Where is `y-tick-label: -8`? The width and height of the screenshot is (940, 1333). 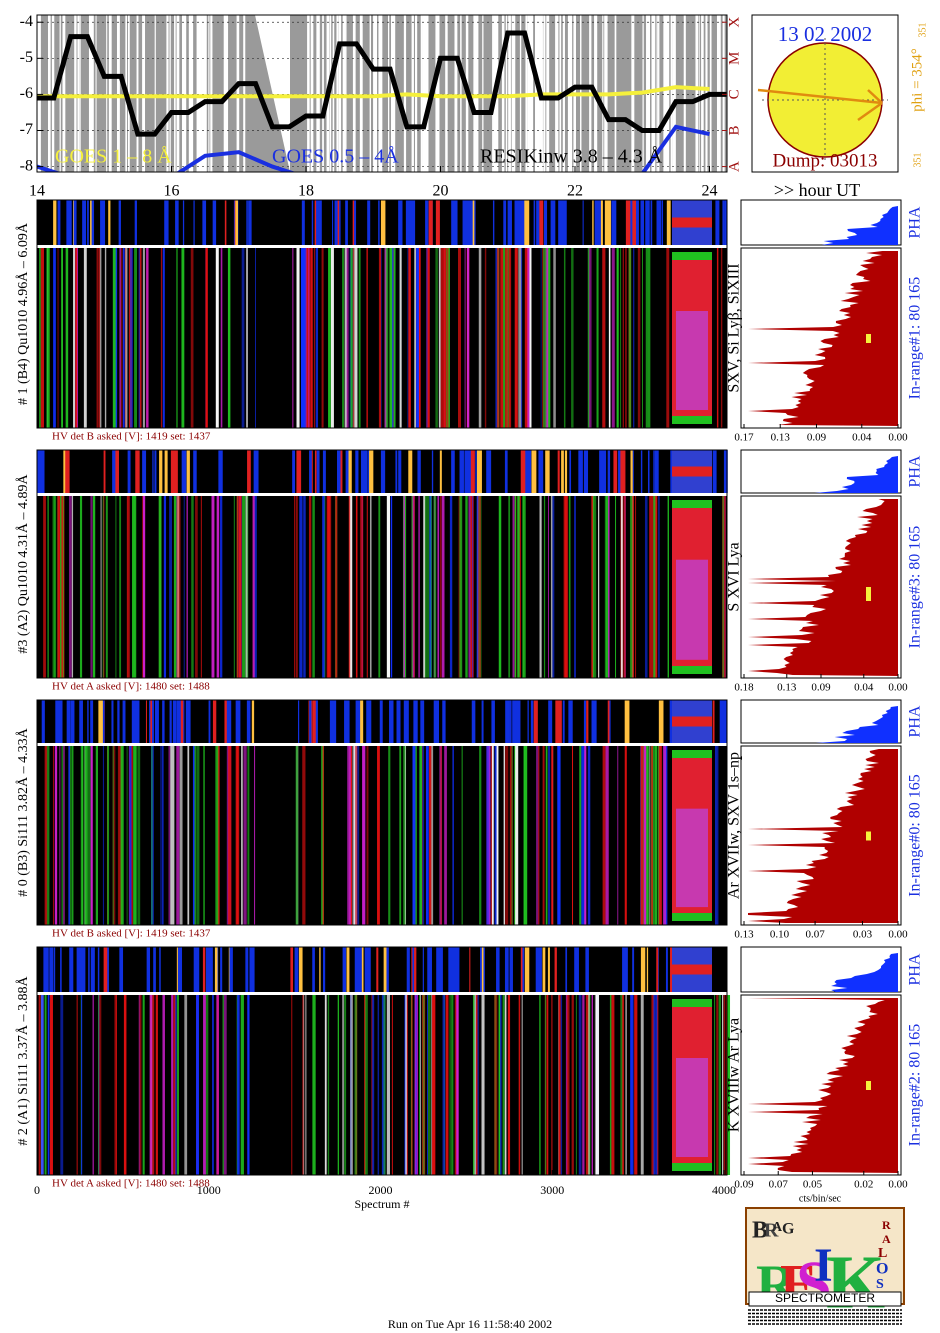 y-tick-label: -8 is located at coordinates (26, 165).